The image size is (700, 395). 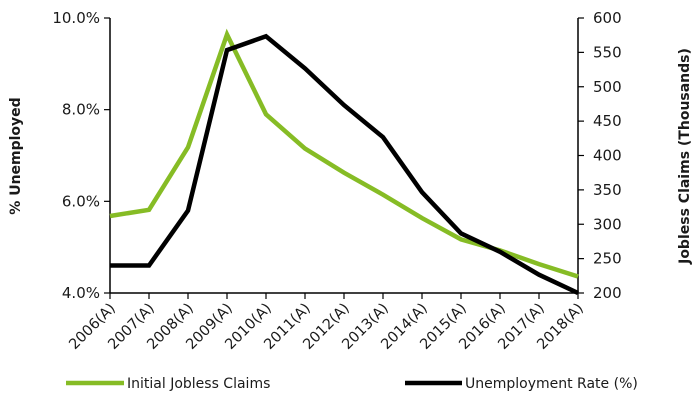 What do you see at coordinates (16, 155) in the screenshot?
I see `left-axis-title: % Unemployed` at bounding box center [16, 155].